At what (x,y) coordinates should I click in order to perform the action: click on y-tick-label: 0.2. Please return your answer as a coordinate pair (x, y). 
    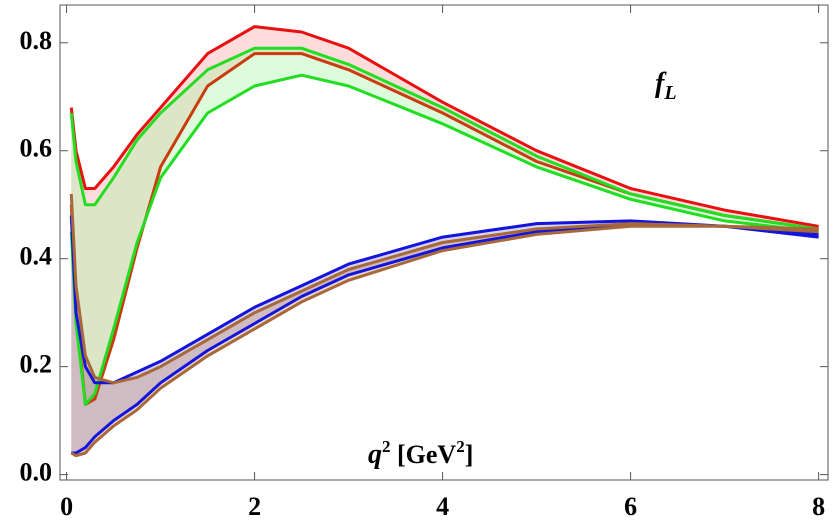
    Looking at the image, I should click on (36, 364).